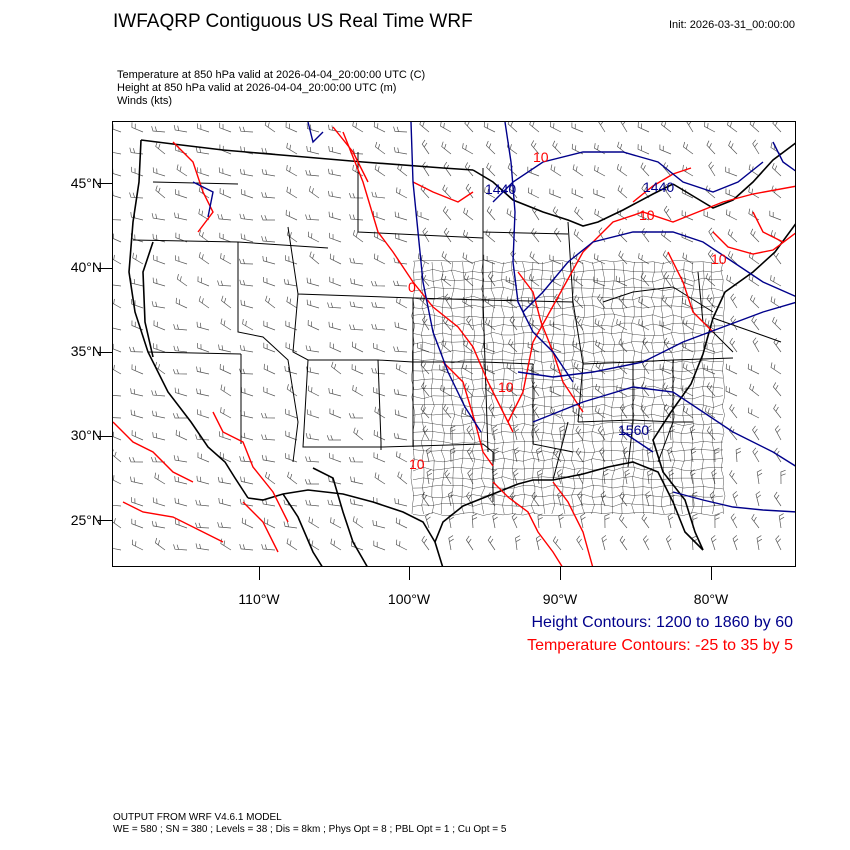  Describe the element at coordinates (506, 387) in the screenshot. I see `temperature-contour-label: 10` at that location.